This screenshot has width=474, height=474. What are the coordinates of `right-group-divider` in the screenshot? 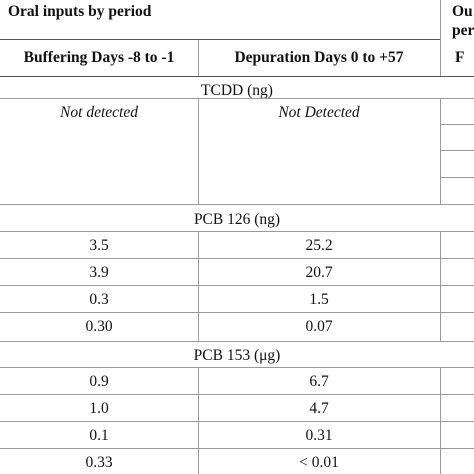 It's located at (440, 38).